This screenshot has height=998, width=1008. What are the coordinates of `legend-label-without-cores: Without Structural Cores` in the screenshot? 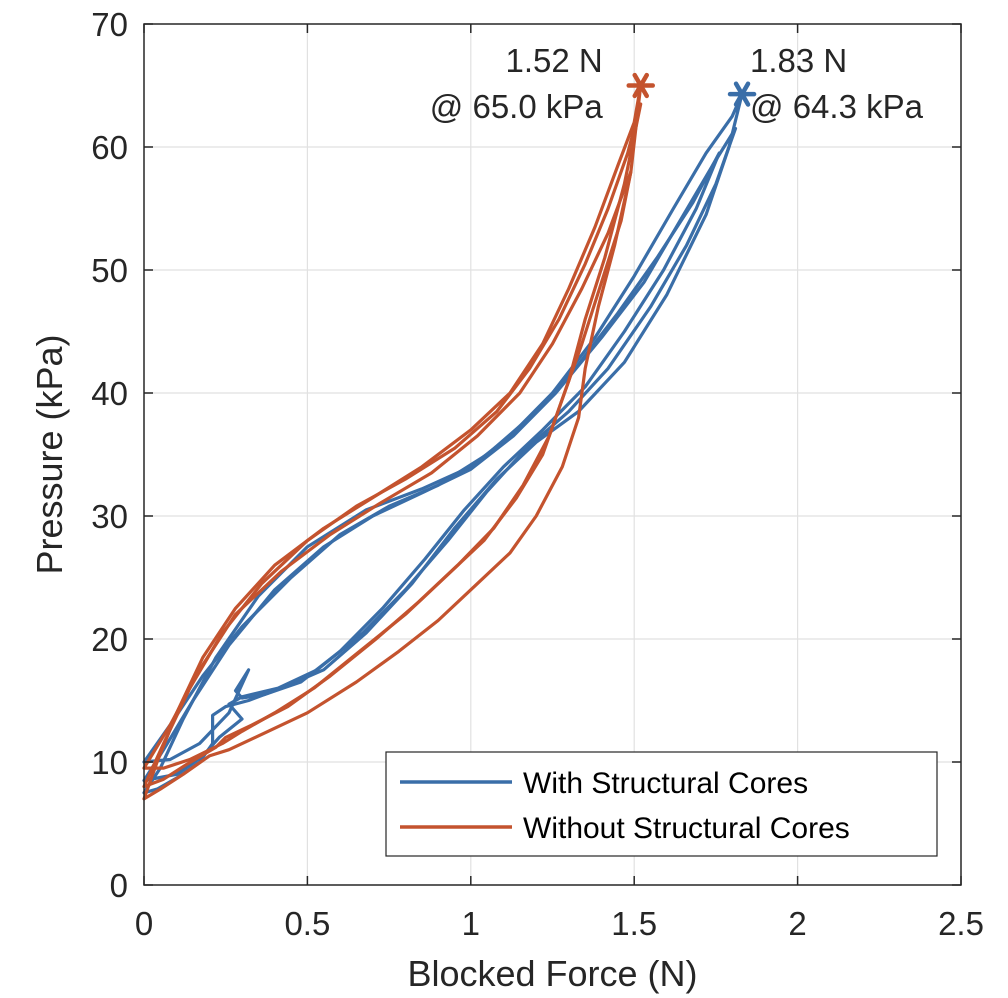 It's located at (686, 828).